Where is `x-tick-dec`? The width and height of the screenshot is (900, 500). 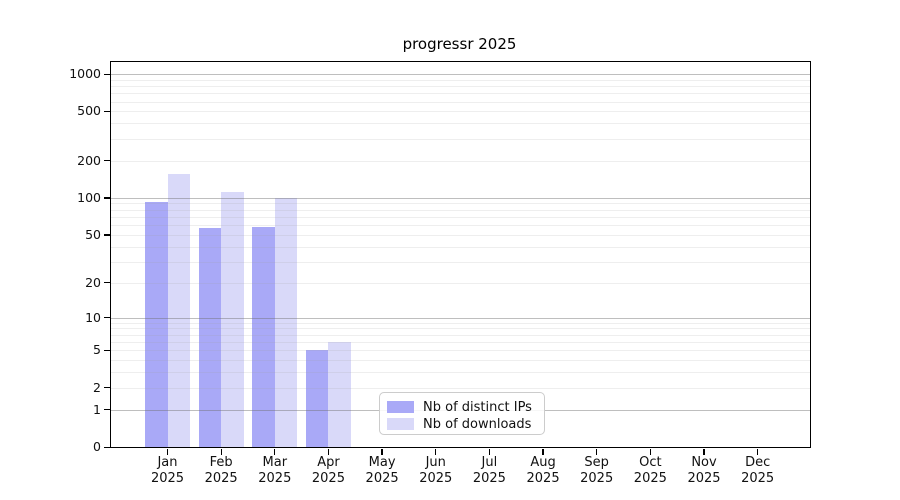 x-tick-dec is located at coordinates (758, 451).